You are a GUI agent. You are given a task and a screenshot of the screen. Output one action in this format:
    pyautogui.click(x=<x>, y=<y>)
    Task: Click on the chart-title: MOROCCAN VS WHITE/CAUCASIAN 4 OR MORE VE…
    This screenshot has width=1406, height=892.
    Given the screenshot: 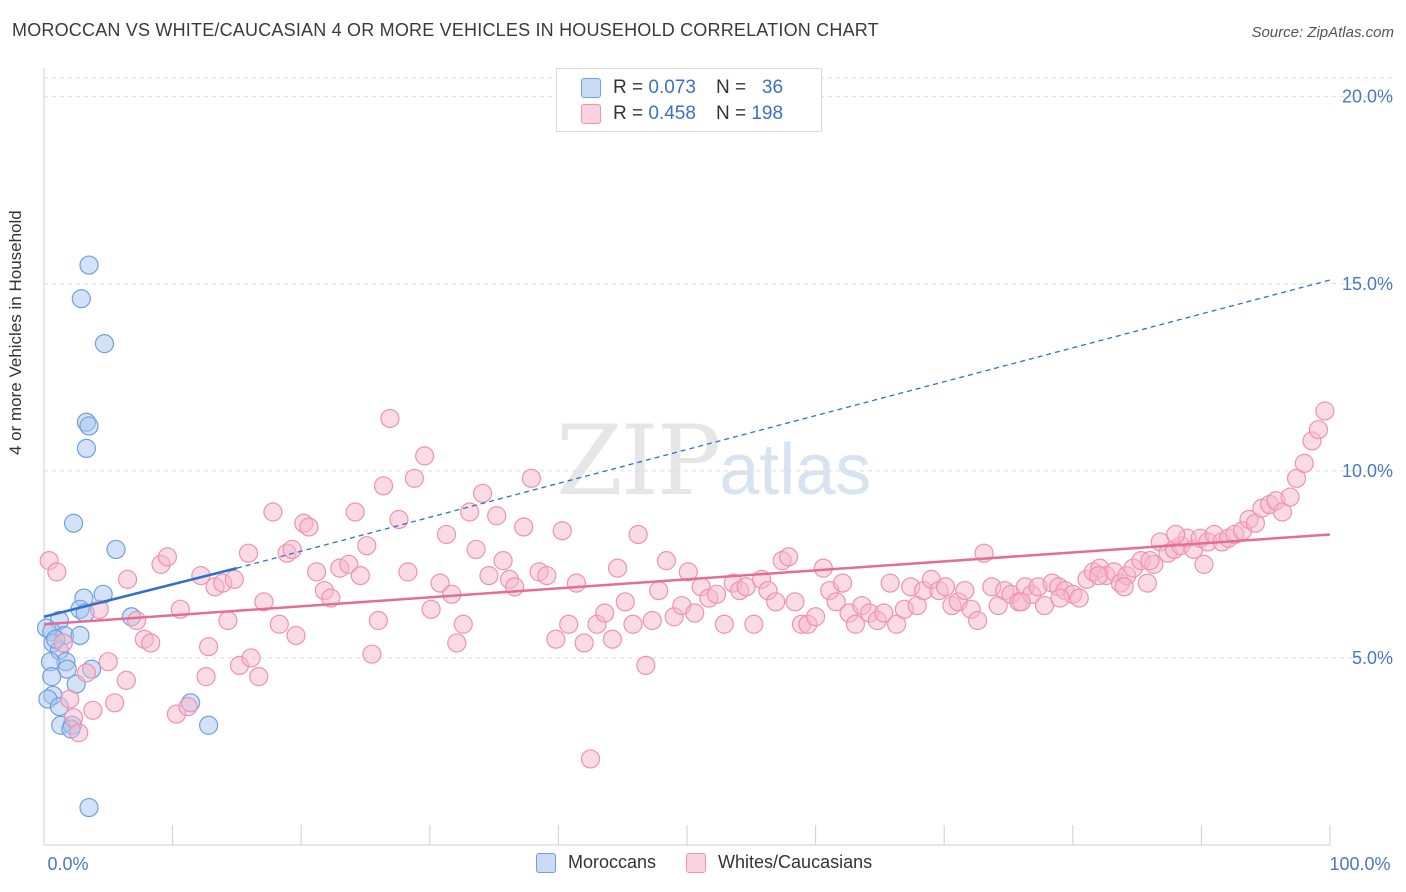 What is the action you would take?
    pyautogui.click(x=445, y=30)
    